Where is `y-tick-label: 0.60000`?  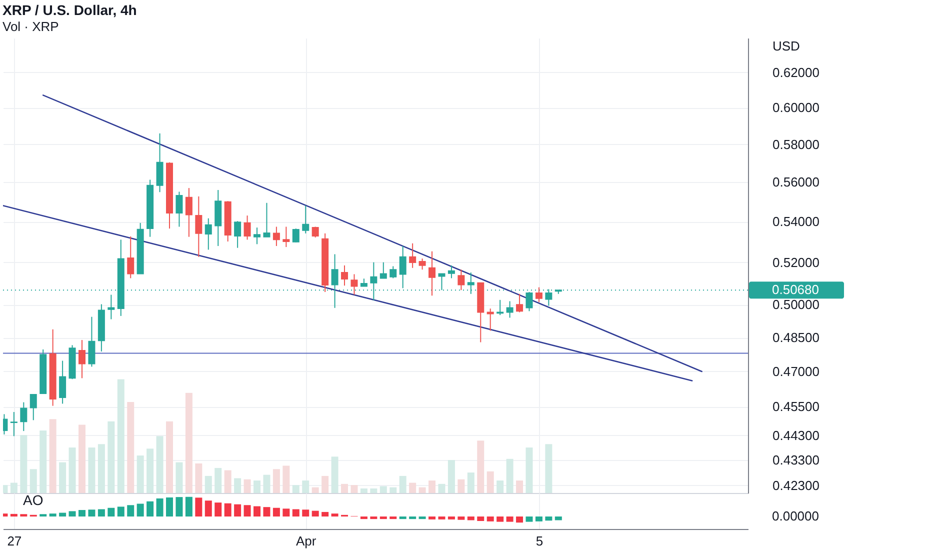
y-tick-label: 0.60000 is located at coordinates (796, 108).